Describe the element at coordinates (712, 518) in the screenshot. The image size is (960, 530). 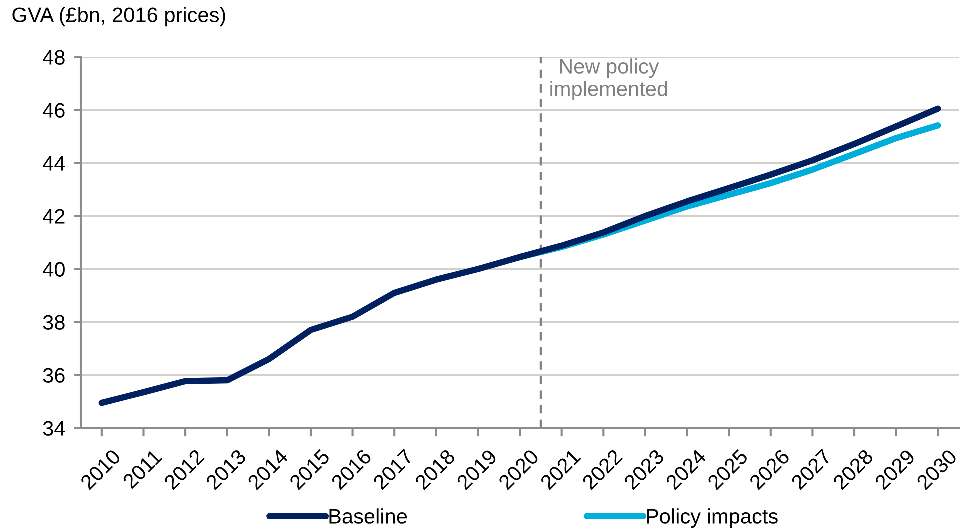
I see `legend-label: Policy impacts` at that location.